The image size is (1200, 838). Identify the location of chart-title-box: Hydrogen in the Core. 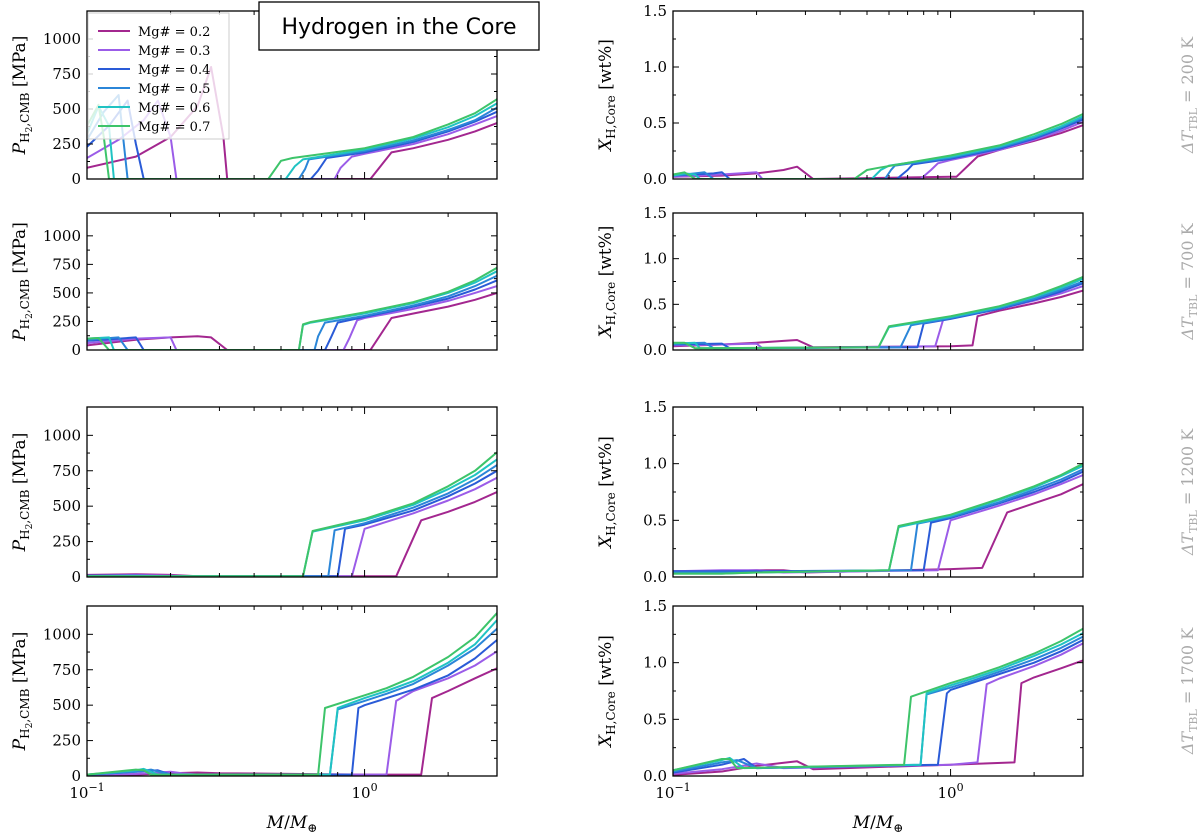
(399, 26).